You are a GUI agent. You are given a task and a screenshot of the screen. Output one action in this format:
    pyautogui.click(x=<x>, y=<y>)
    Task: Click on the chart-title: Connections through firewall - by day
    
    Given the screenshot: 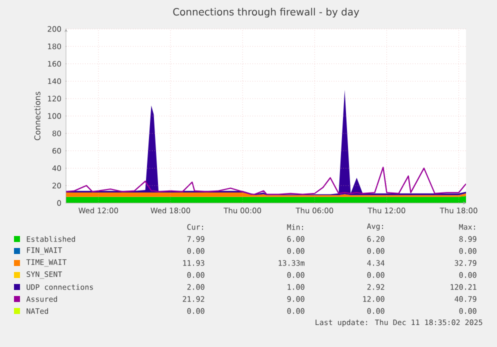 What is the action you would take?
    pyautogui.click(x=266, y=13)
    